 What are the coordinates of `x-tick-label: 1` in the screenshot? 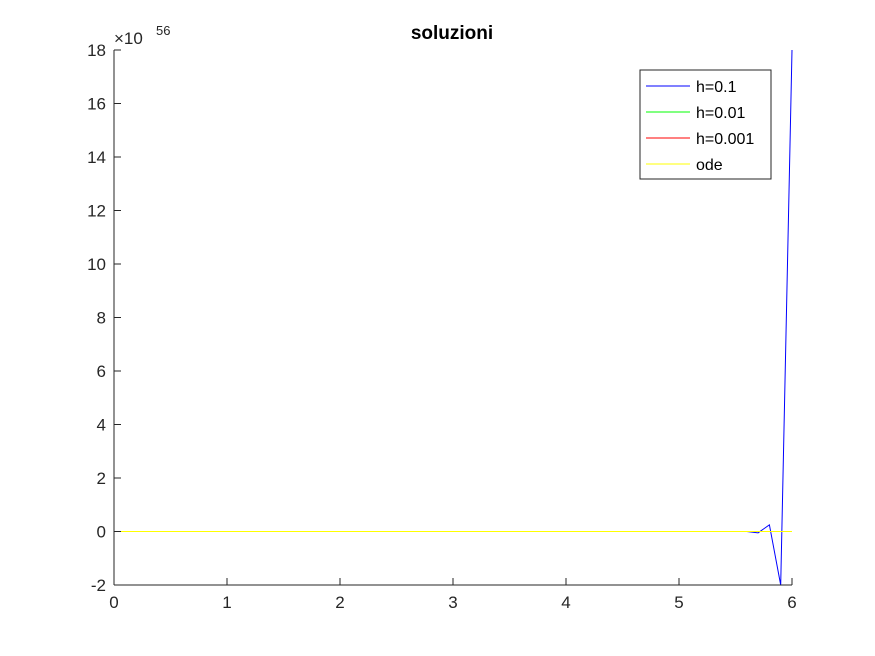 It's located at (226, 602).